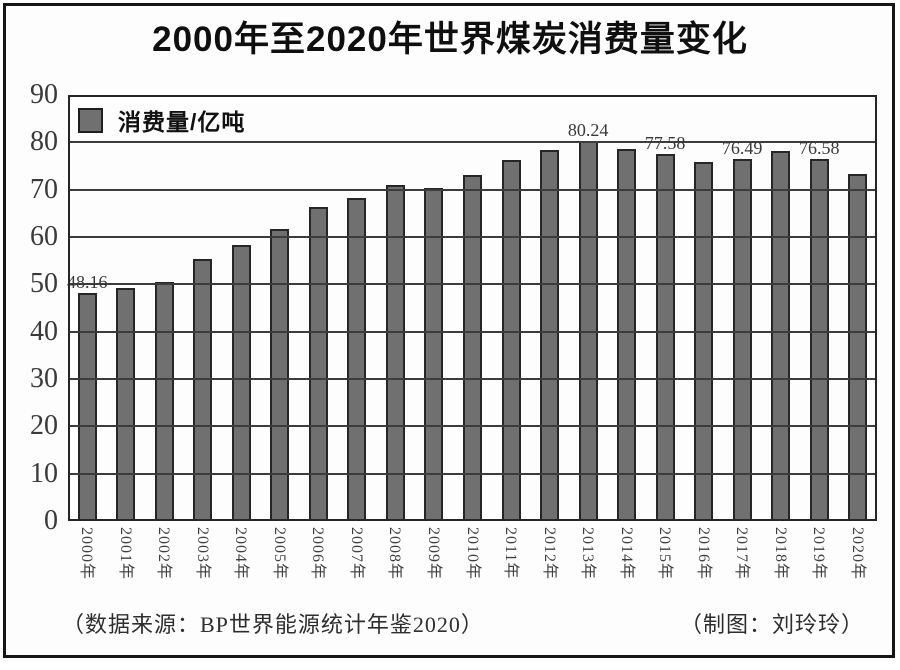 The width and height of the screenshot is (900, 670). Describe the element at coordinates (742, 339) in the screenshot. I see `bar-2017年` at that location.